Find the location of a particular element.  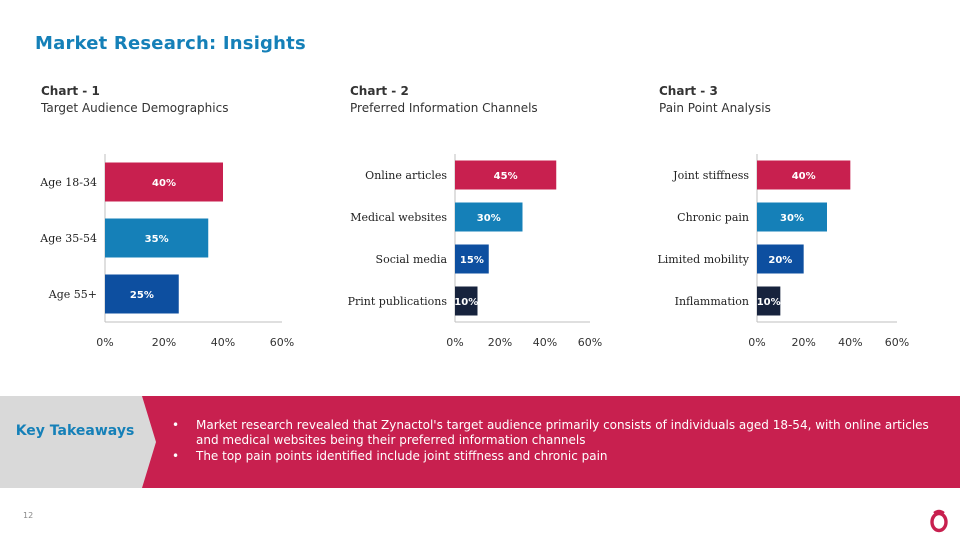

data-label: 20% is located at coordinates (780, 260).